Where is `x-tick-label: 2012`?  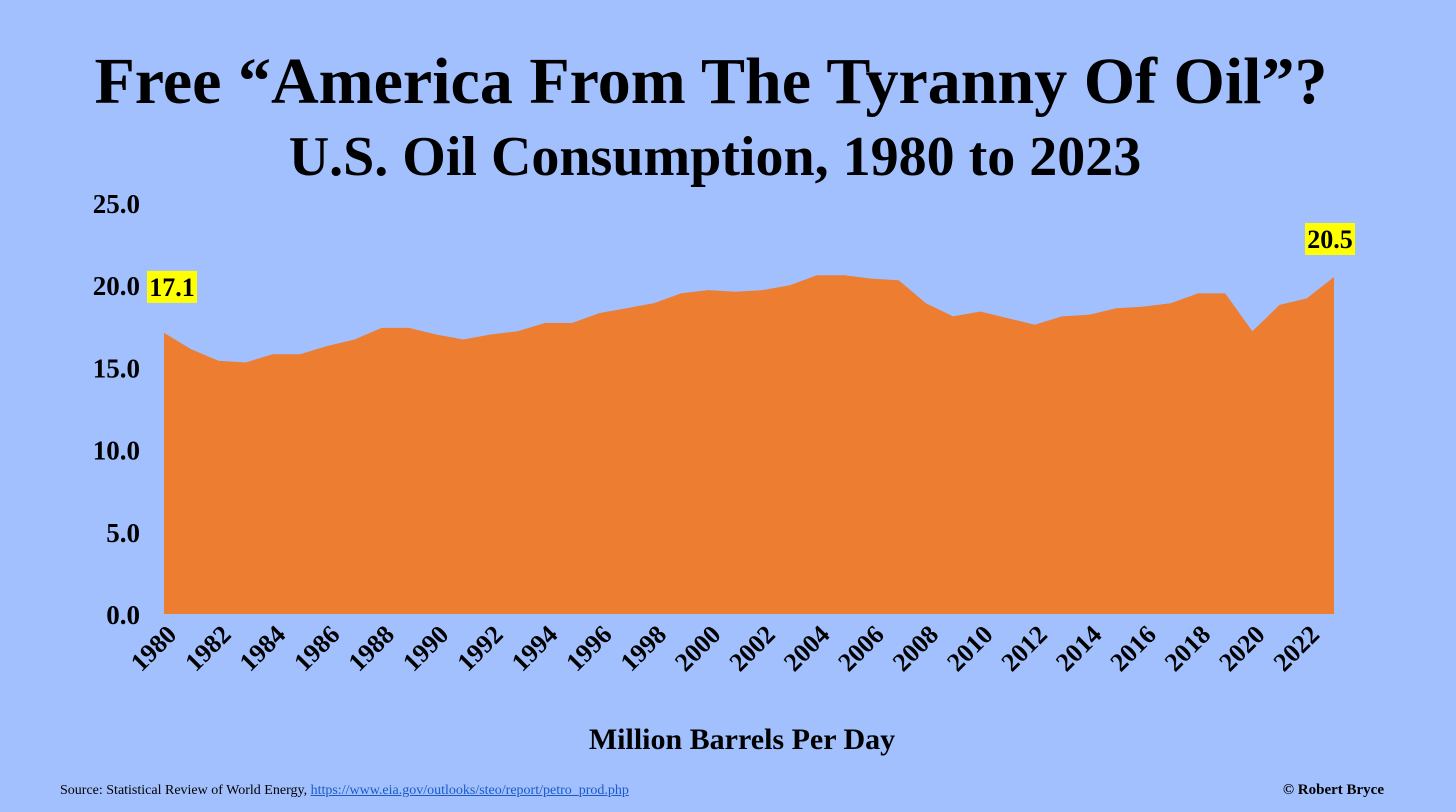 x-tick-label: 2012 is located at coordinates (1024, 648).